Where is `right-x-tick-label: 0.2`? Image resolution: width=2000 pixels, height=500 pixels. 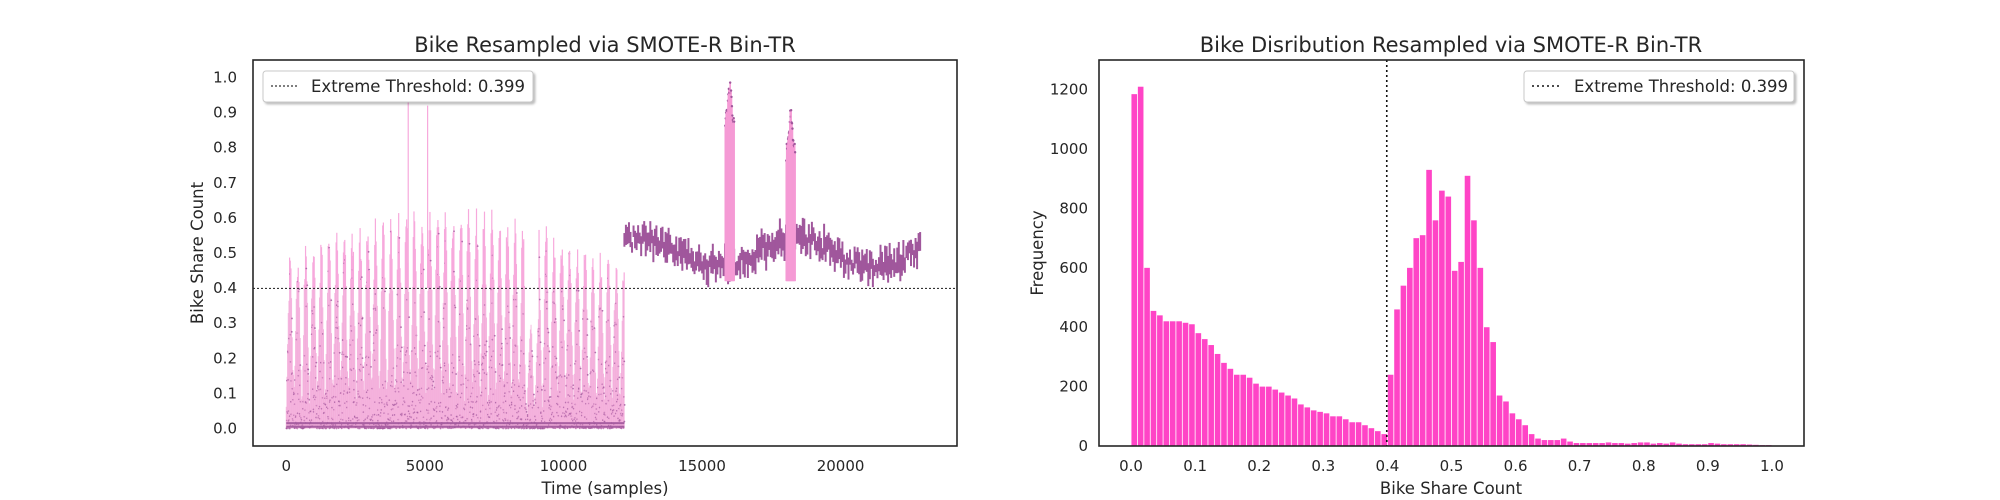 right-x-tick-label: 0.2 is located at coordinates (1259, 466).